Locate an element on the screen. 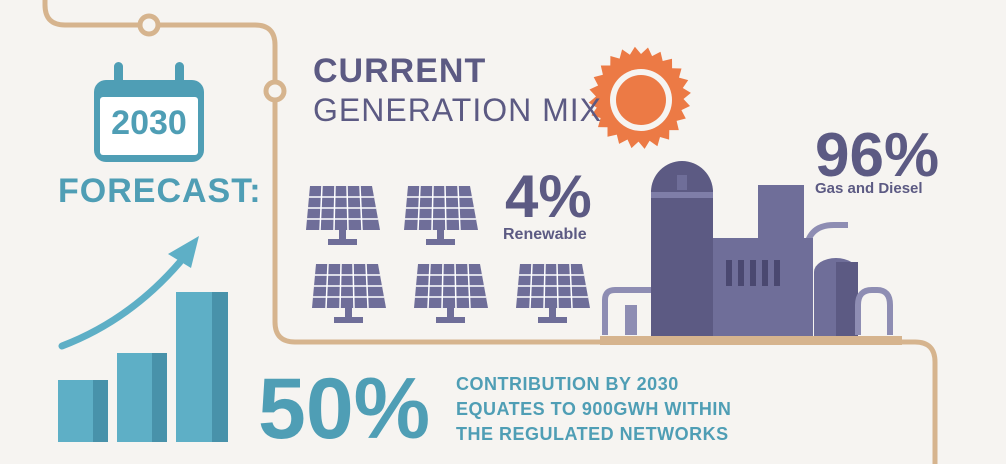  renewable-percent: 4% is located at coordinates (548, 196).